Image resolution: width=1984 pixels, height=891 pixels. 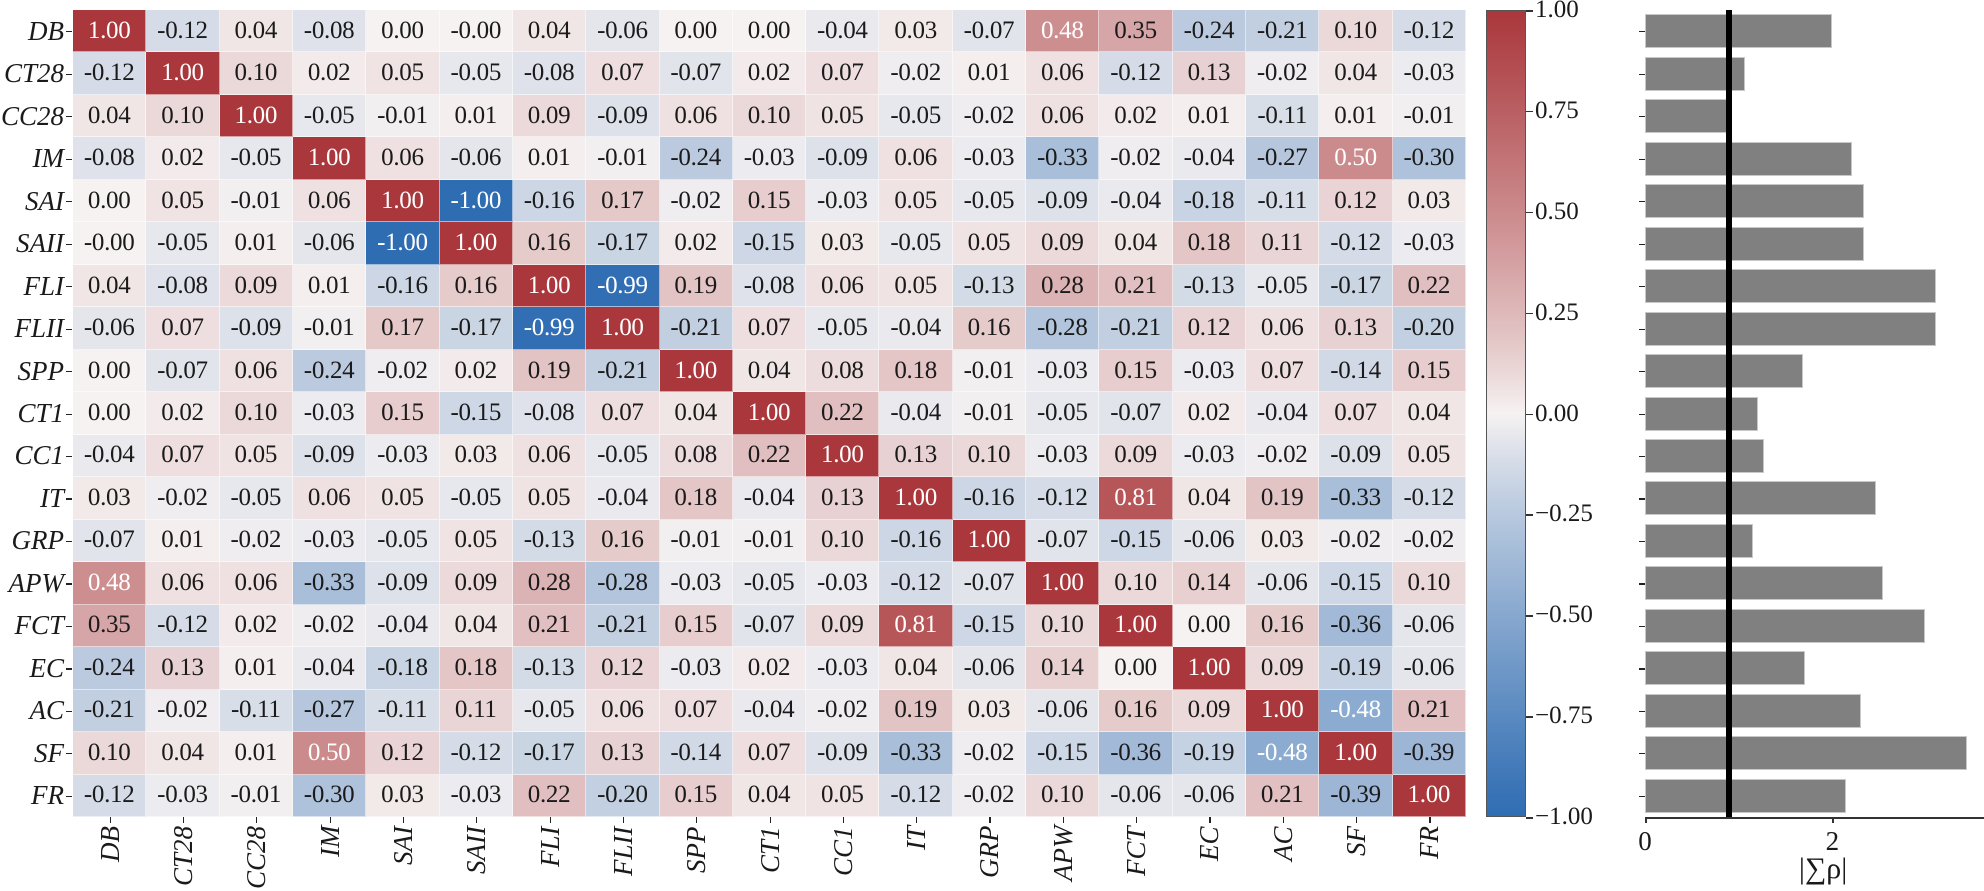 What do you see at coordinates (1429, 243) in the screenshot?
I see `heatmap-cell-SAII-FR: -0.03` at bounding box center [1429, 243].